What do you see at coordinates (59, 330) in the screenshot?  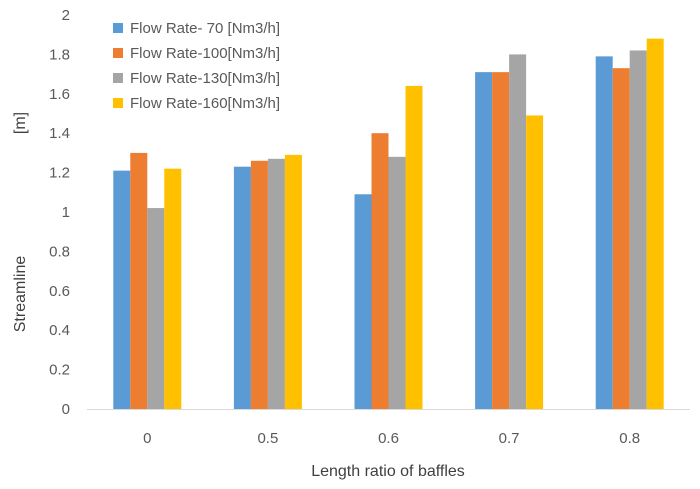 I see `y-tick-label: 0.4` at bounding box center [59, 330].